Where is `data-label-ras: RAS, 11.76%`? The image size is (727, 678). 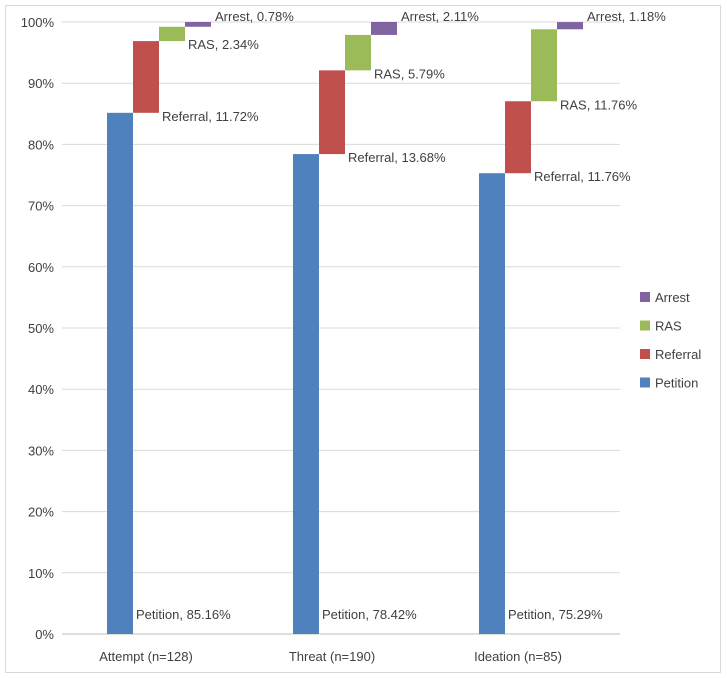 data-label-ras: RAS, 11.76% is located at coordinates (599, 104).